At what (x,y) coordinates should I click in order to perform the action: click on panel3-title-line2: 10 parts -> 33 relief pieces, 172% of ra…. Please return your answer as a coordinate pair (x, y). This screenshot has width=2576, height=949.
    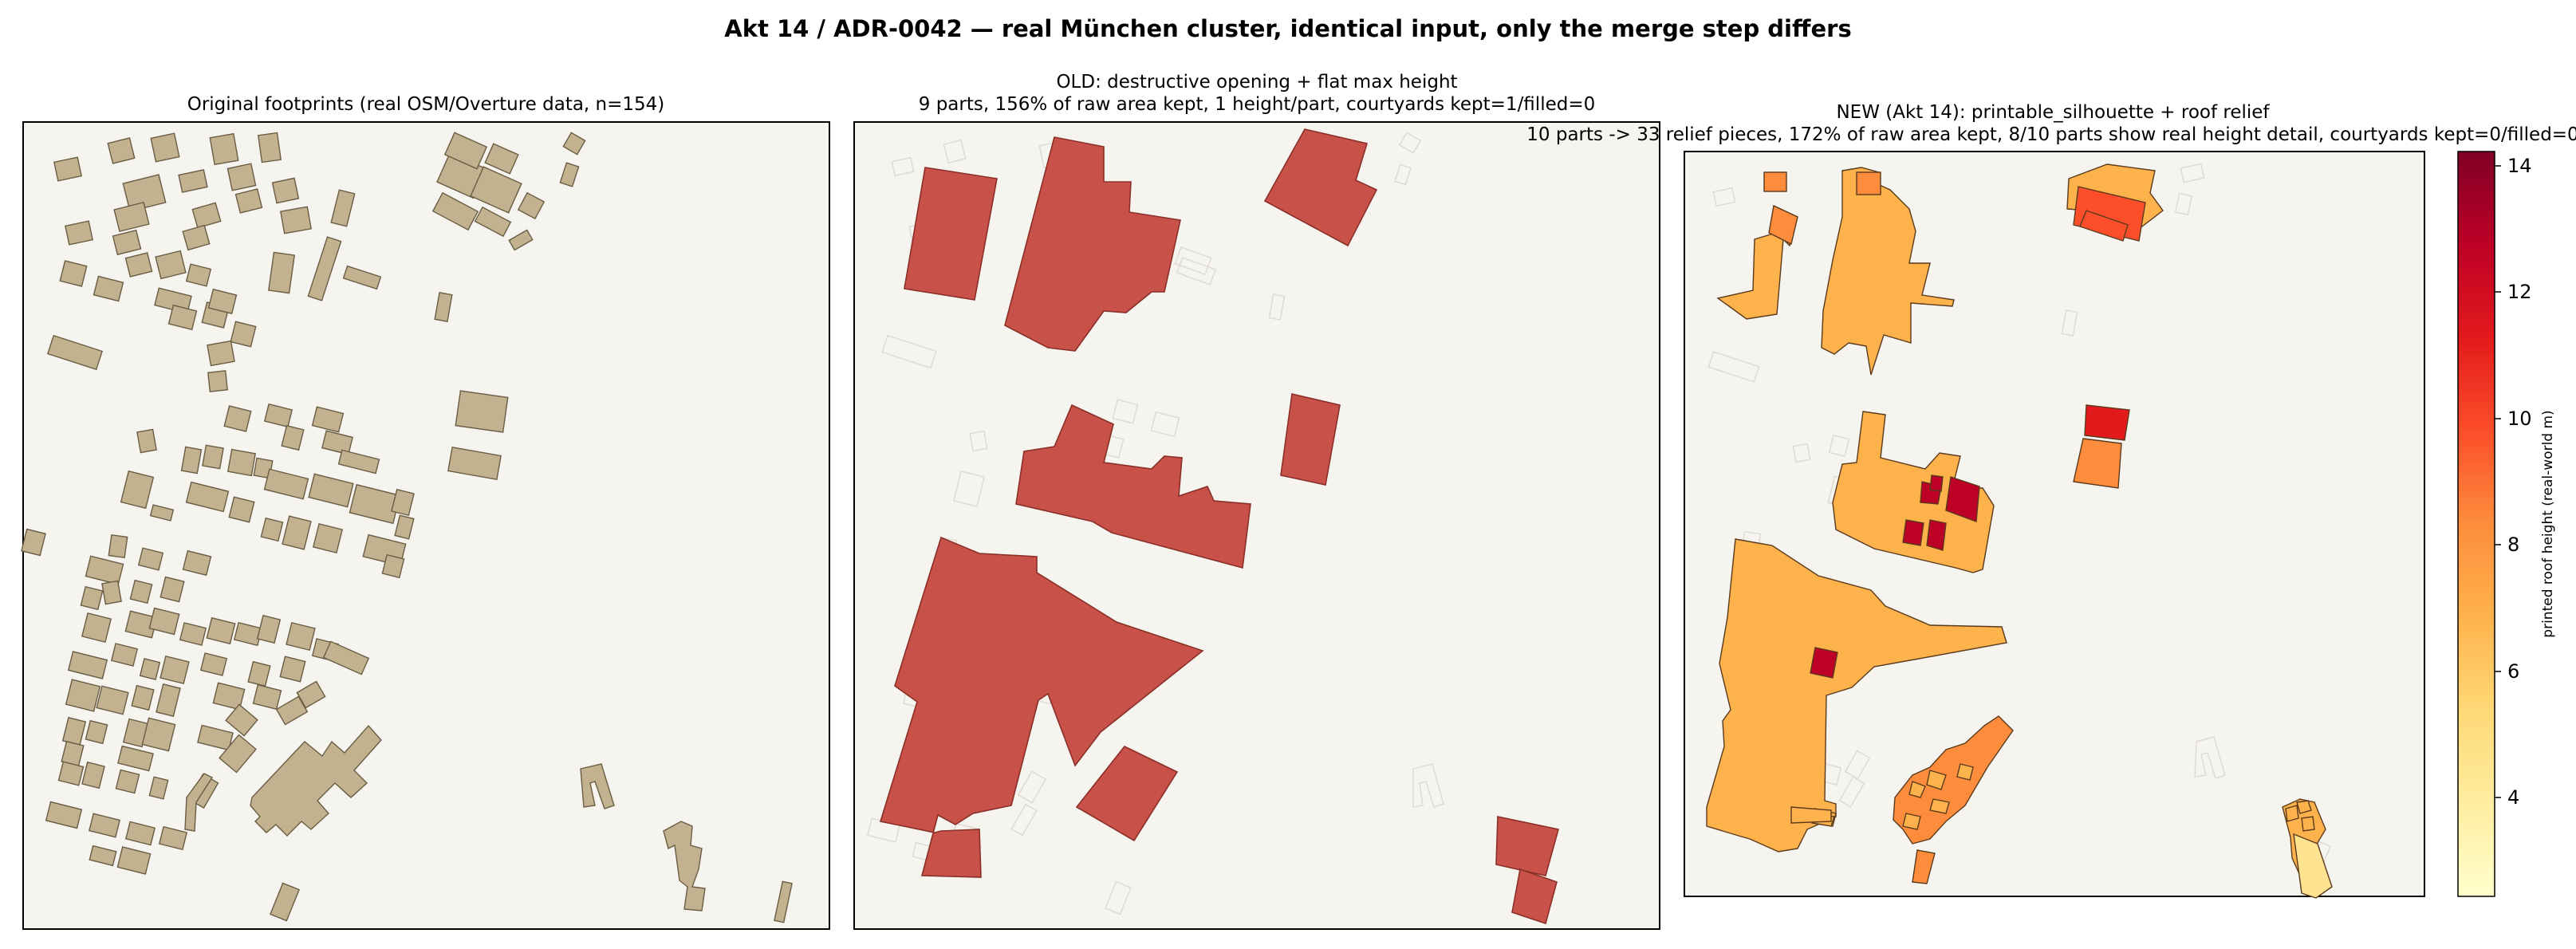
    Looking at the image, I should click on (2051, 134).